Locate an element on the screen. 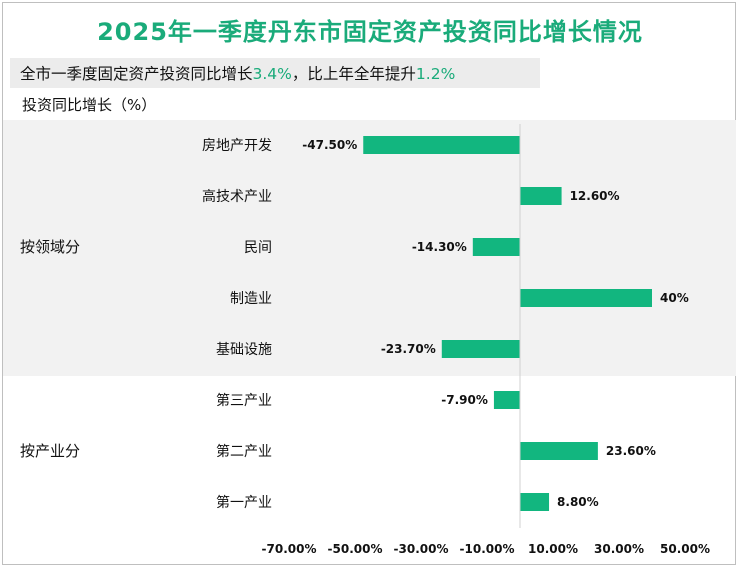 The width and height of the screenshot is (740, 569). x-tick-label: 30.00% is located at coordinates (619, 549).